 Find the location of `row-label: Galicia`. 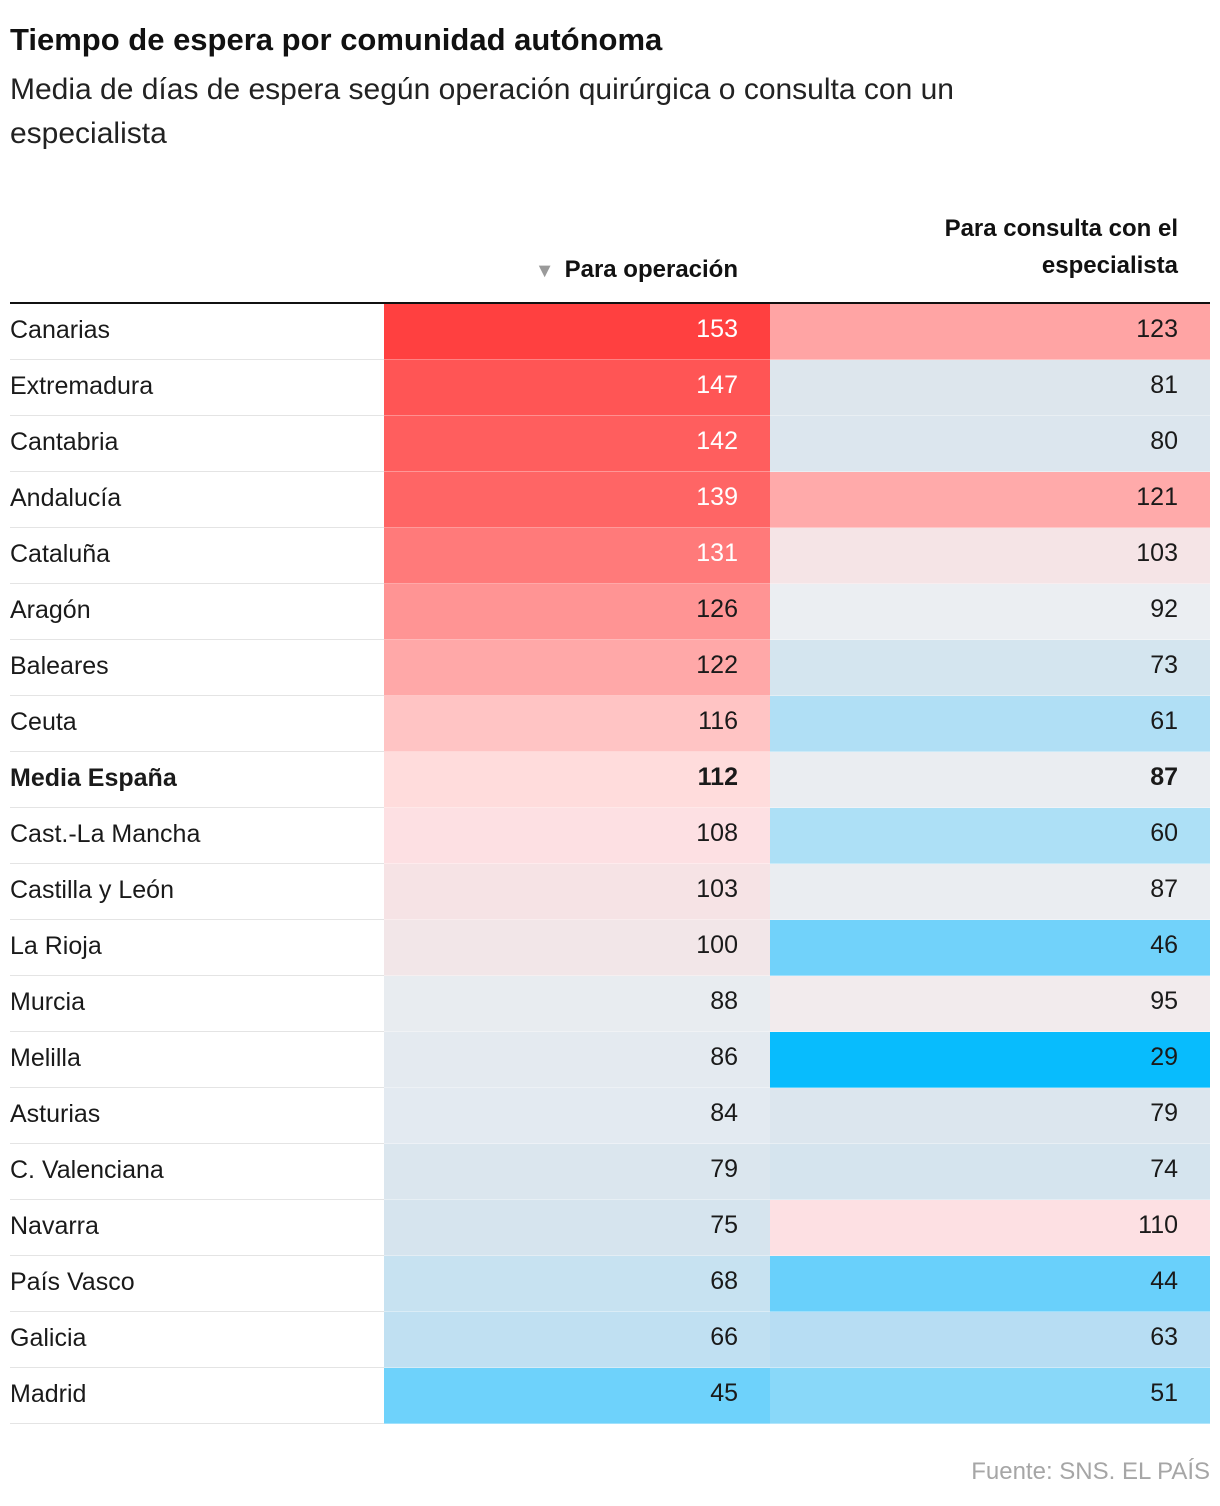

row-label: Galicia is located at coordinates (48, 1338).